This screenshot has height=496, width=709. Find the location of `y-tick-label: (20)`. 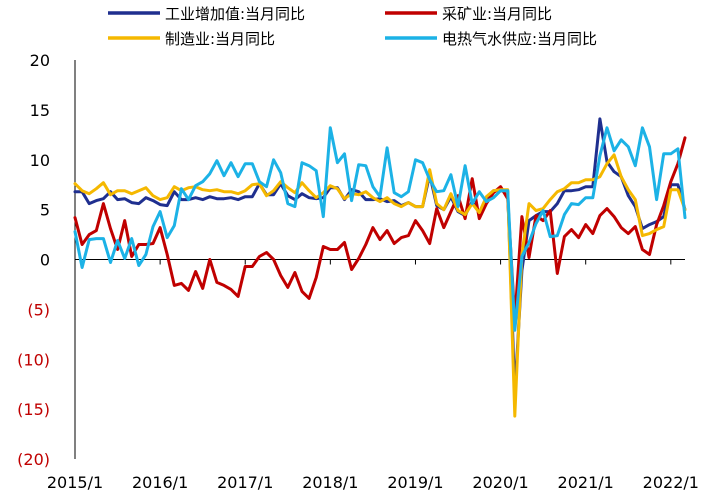

y-tick-label: (20) is located at coordinates (33, 459).